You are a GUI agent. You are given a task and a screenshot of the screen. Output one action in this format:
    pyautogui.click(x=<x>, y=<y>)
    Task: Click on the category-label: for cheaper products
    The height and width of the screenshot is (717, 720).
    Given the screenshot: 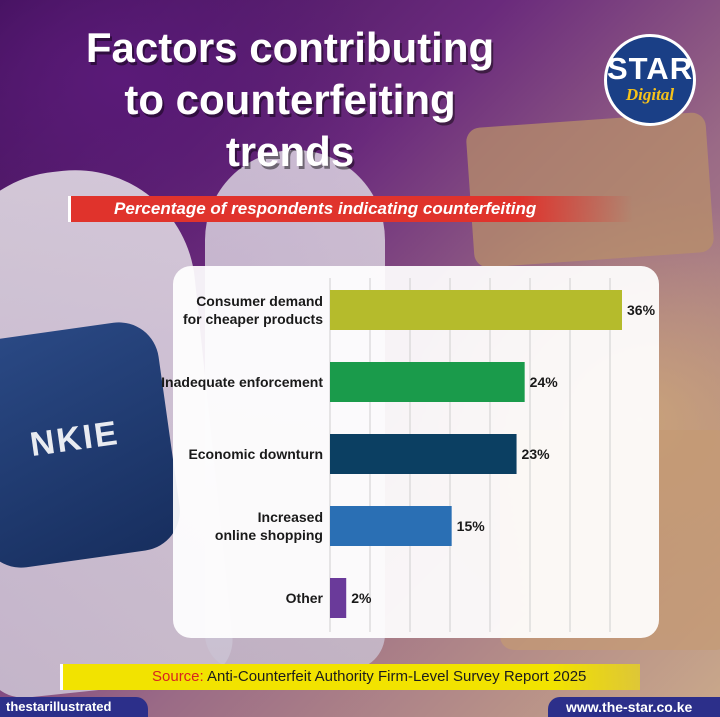 What is the action you would take?
    pyautogui.click(x=253, y=319)
    